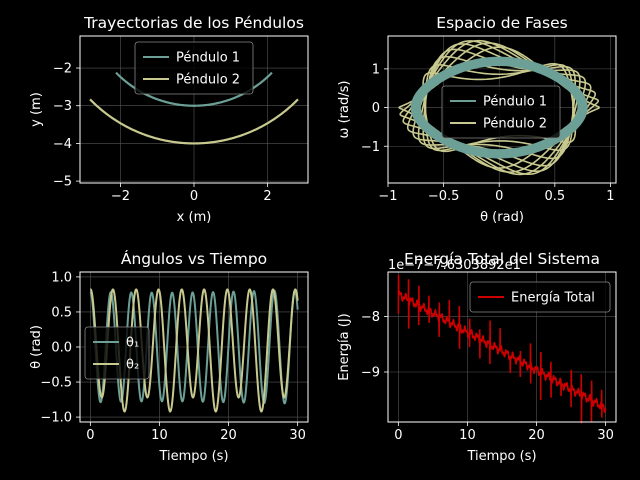 This screenshot has height=480, width=640. Describe the element at coordinates (370, 317) in the screenshot. I see `y-tick-label: −8` at that location.